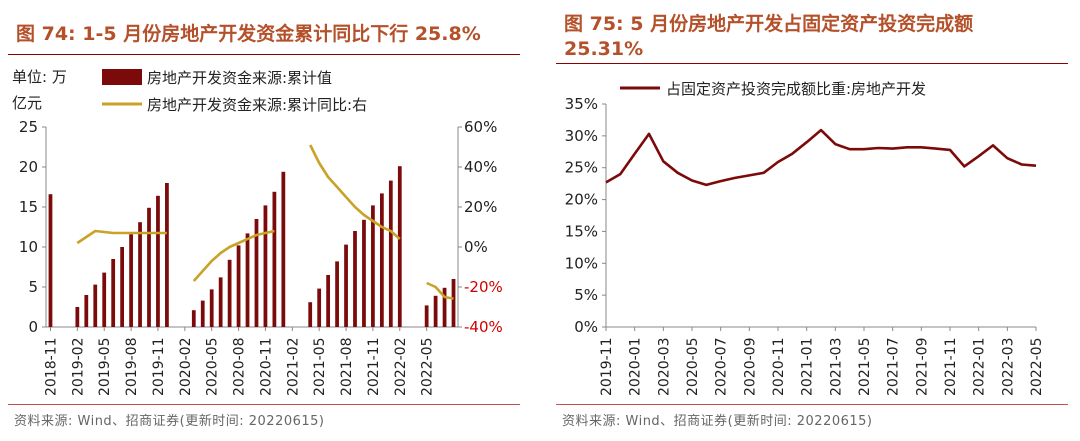 The height and width of the screenshot is (441, 1080). What do you see at coordinates (894, 367) in the screenshot?
I see `x-tick-label: 2021-07` at bounding box center [894, 367].